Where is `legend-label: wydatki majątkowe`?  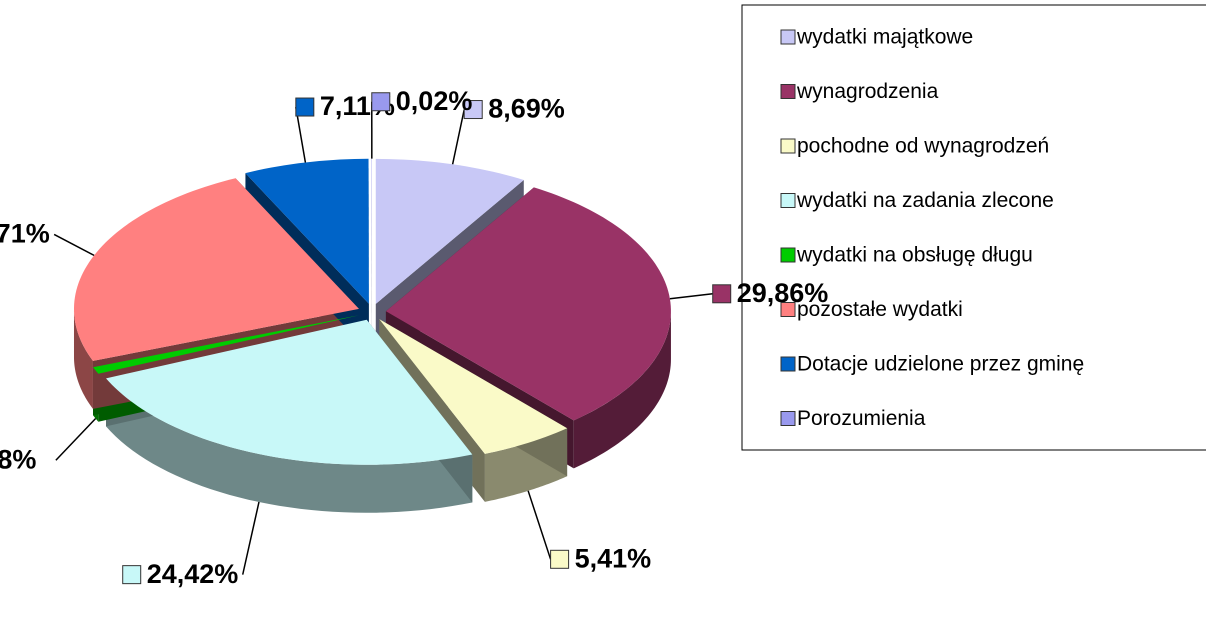 legend-label: wydatki majątkowe is located at coordinates (884, 37).